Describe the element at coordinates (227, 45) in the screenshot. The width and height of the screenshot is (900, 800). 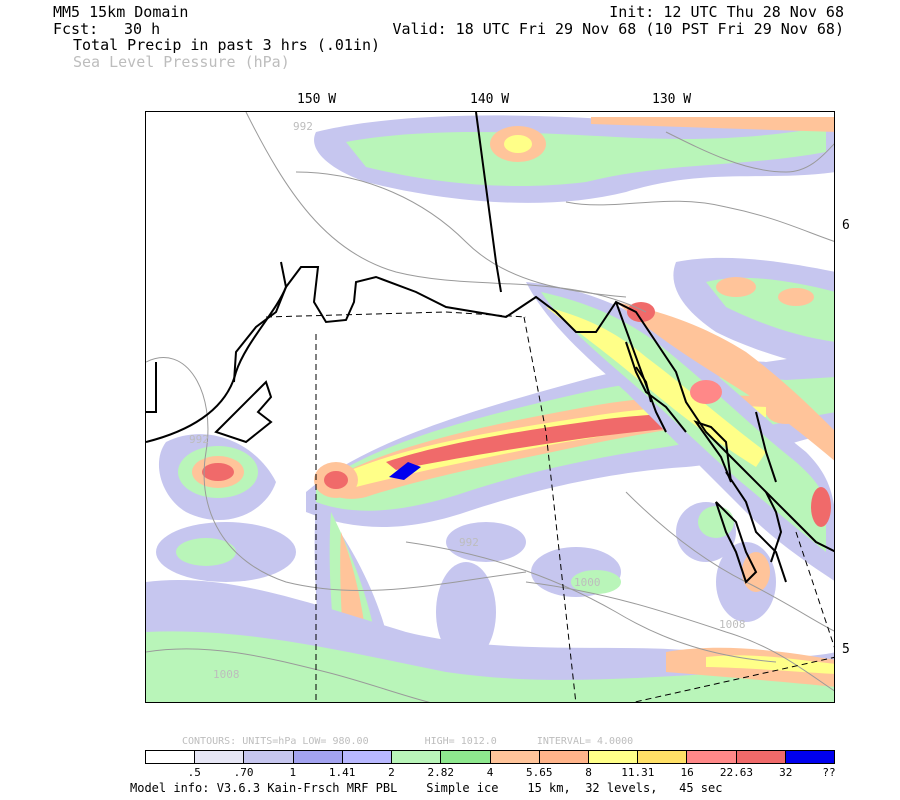
I see `precip-field-title: Total Precip in past 3 hrs (.01in)` at that location.